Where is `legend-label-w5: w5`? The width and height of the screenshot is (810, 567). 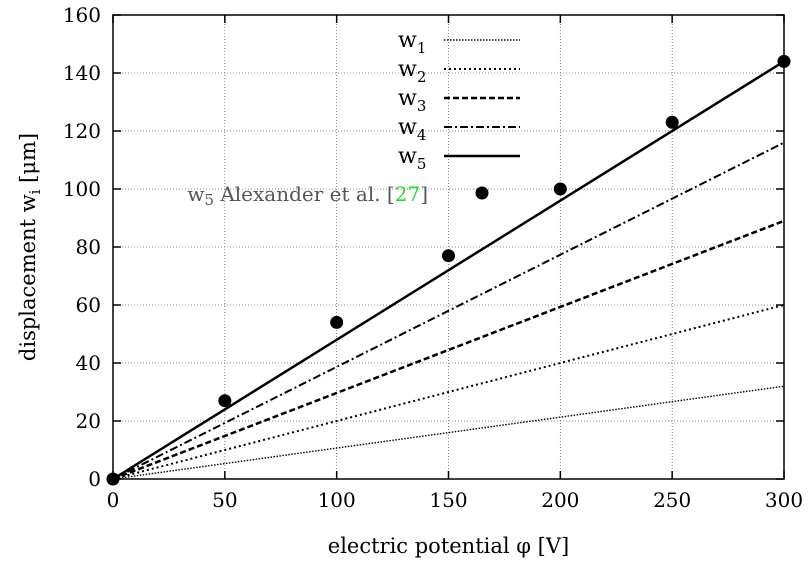 legend-label-w5: w5 is located at coordinates (412, 158).